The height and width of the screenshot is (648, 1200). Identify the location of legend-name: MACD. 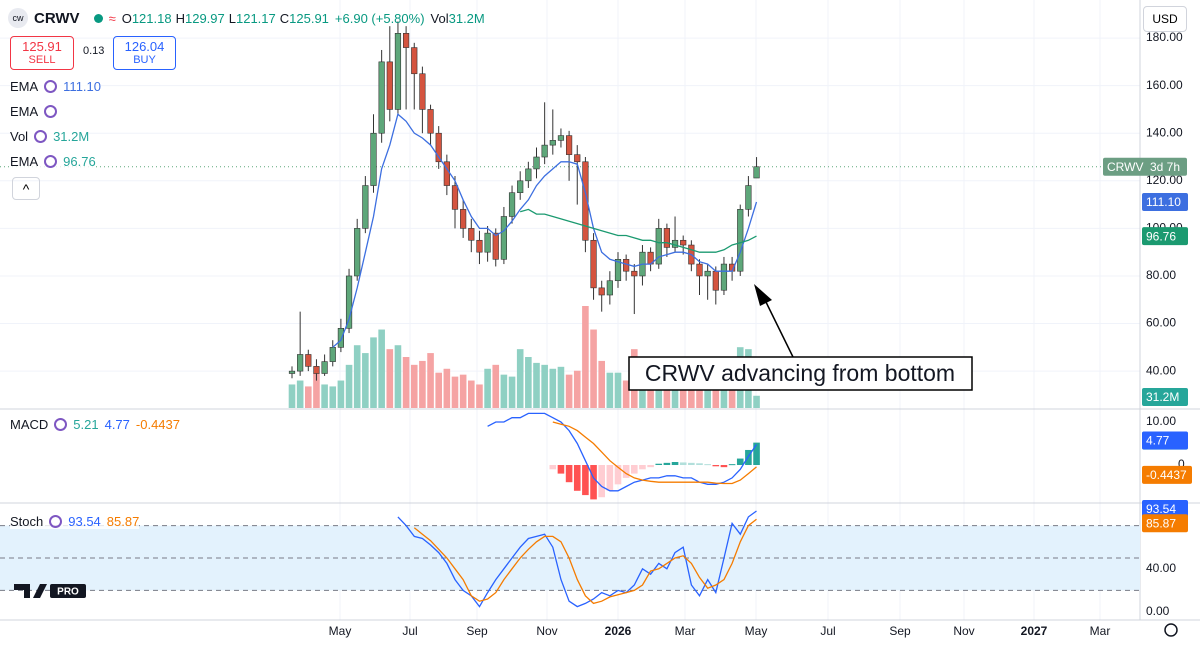
(29, 424).